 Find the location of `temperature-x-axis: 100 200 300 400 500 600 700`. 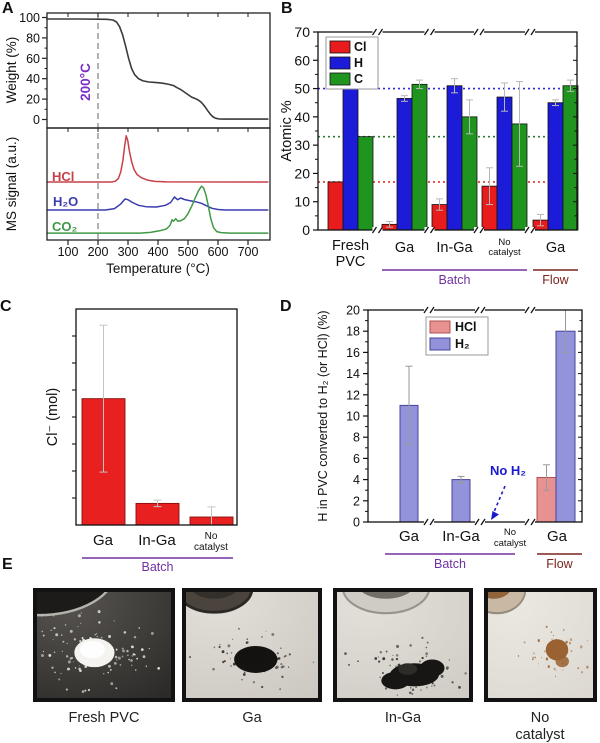

temperature-x-axis: 100 200 300 400 500 600 700 is located at coordinates (158, 136).